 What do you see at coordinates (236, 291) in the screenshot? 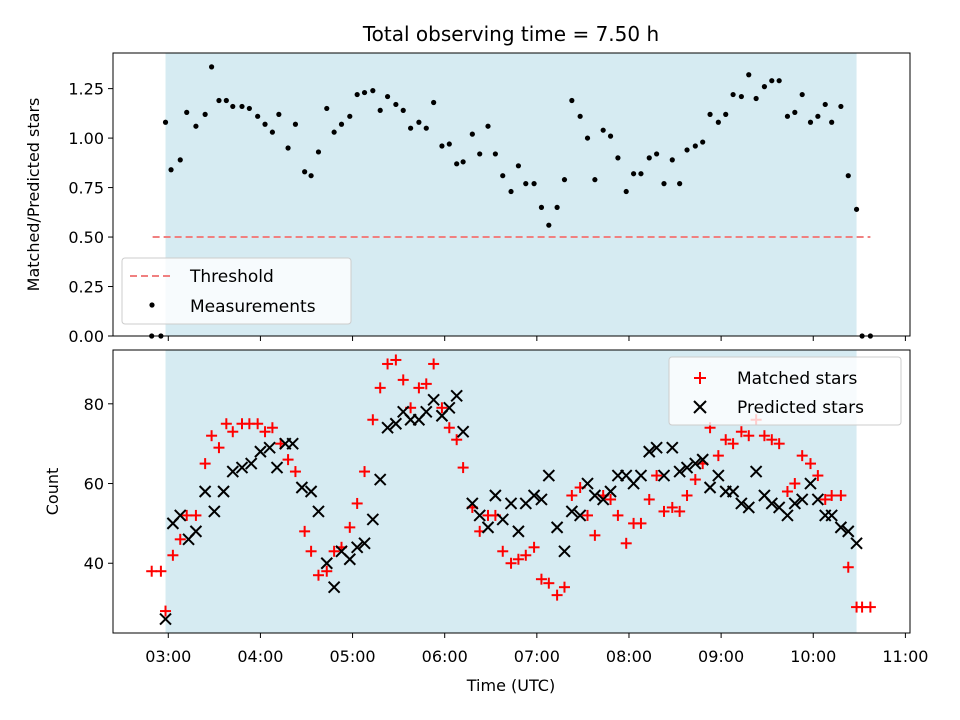
I see `top-legend: Threshold Measurements` at bounding box center [236, 291].